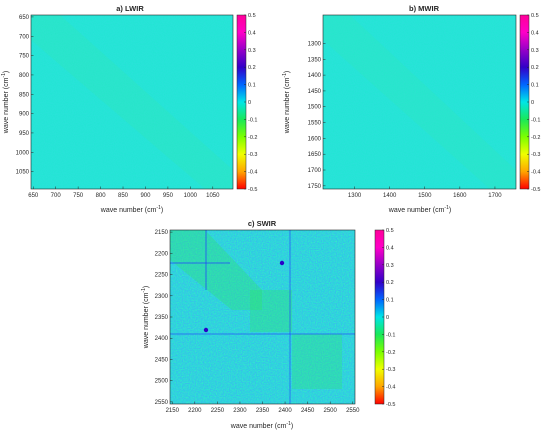 Image resolution: width=550 pixels, height=433 pixels. What do you see at coordinates (162, 403) in the screenshot?
I see `y-tick-label: 2550` at bounding box center [162, 403].